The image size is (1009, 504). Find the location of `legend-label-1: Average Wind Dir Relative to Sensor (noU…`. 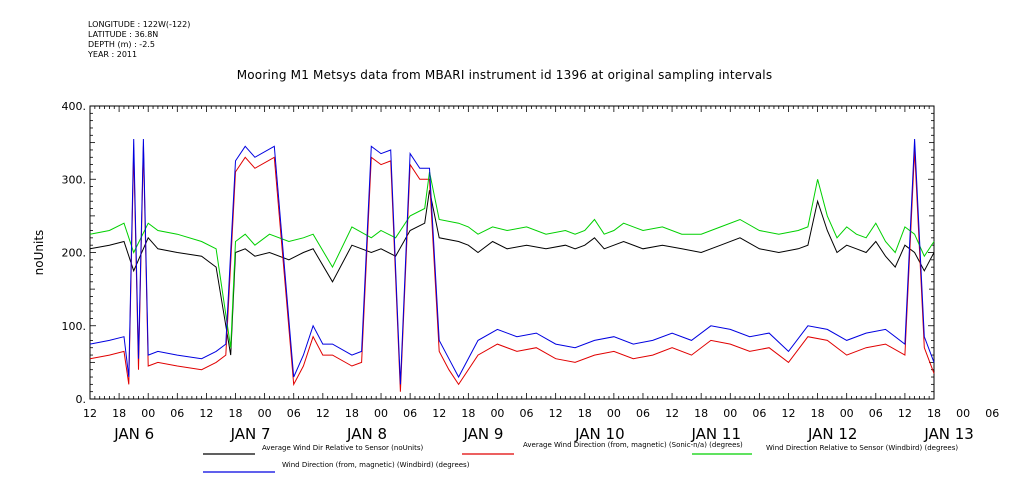

legend-label-1: Average Wind Dir Relative to Sensor (noU… is located at coordinates (342, 448).